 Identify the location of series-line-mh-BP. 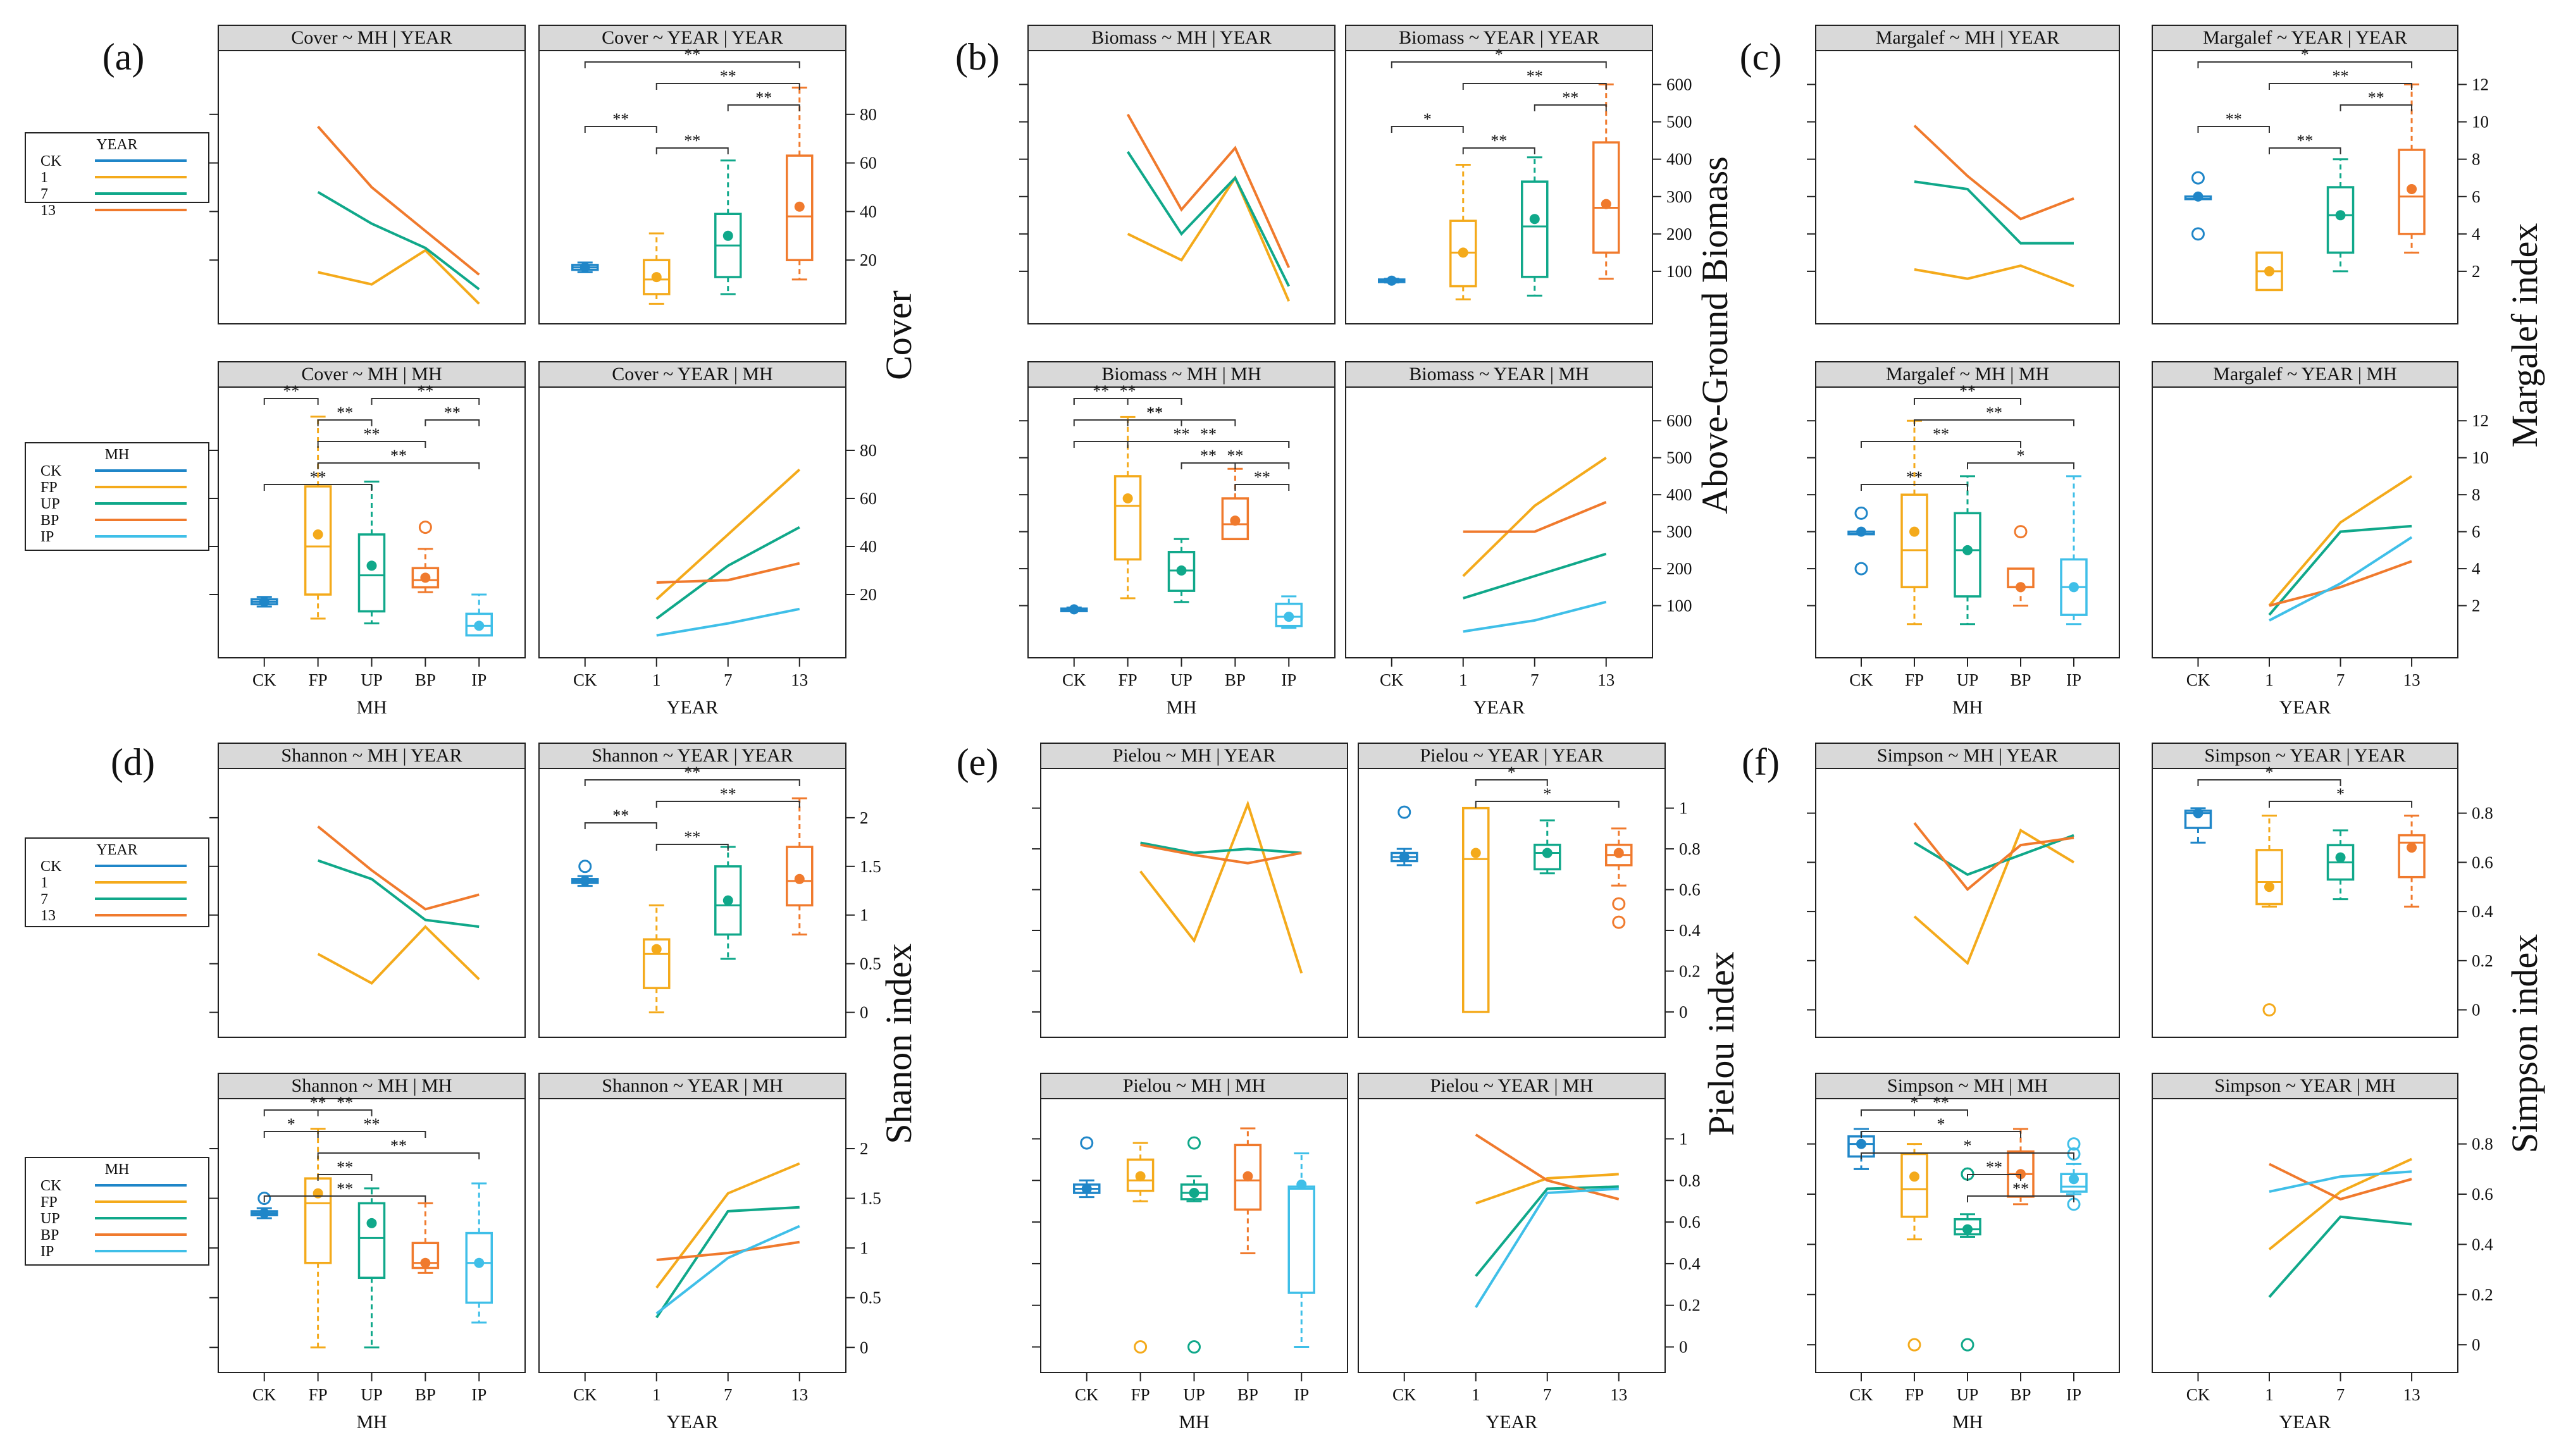
(2340, 1182).